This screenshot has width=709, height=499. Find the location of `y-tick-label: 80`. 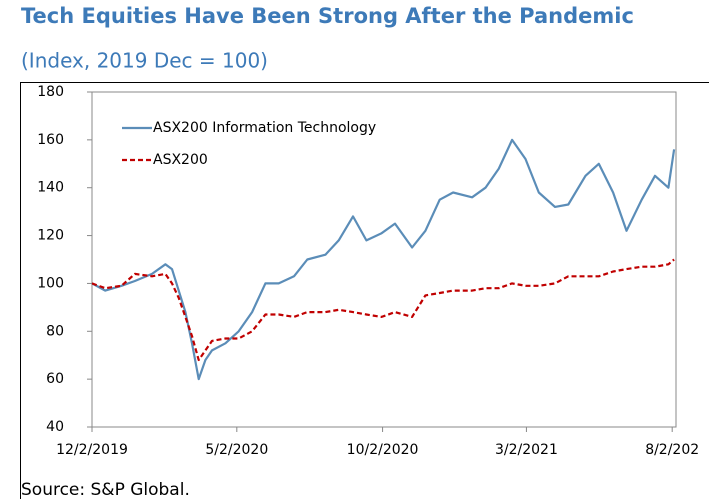

y-tick-label: 80 is located at coordinates (55, 331).